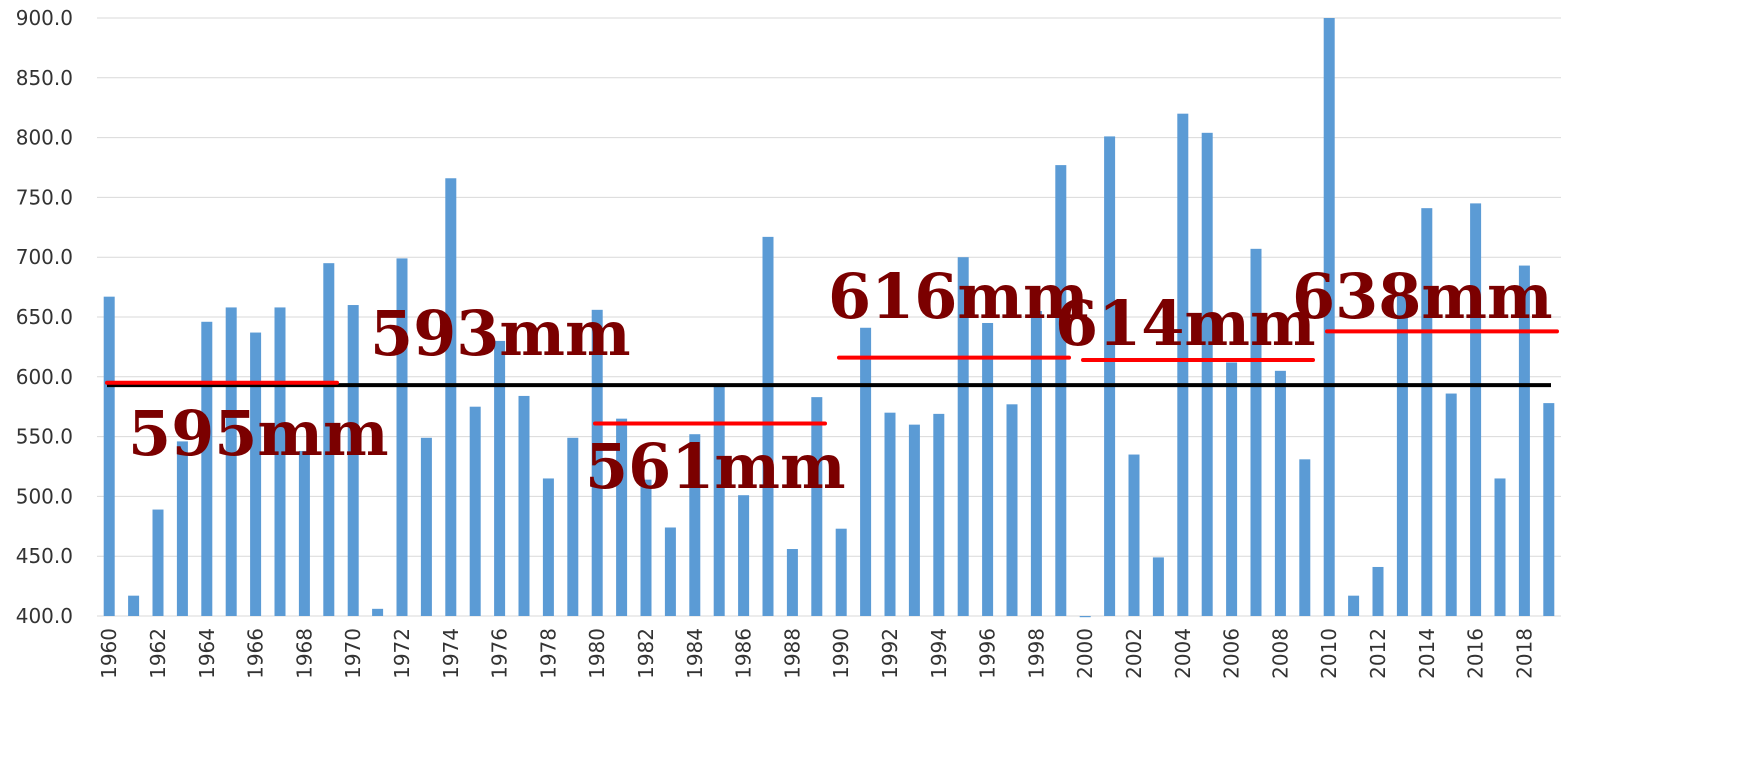  Describe the element at coordinates (44, 78) in the screenshot. I see `y-tick-label: 850.0` at that location.